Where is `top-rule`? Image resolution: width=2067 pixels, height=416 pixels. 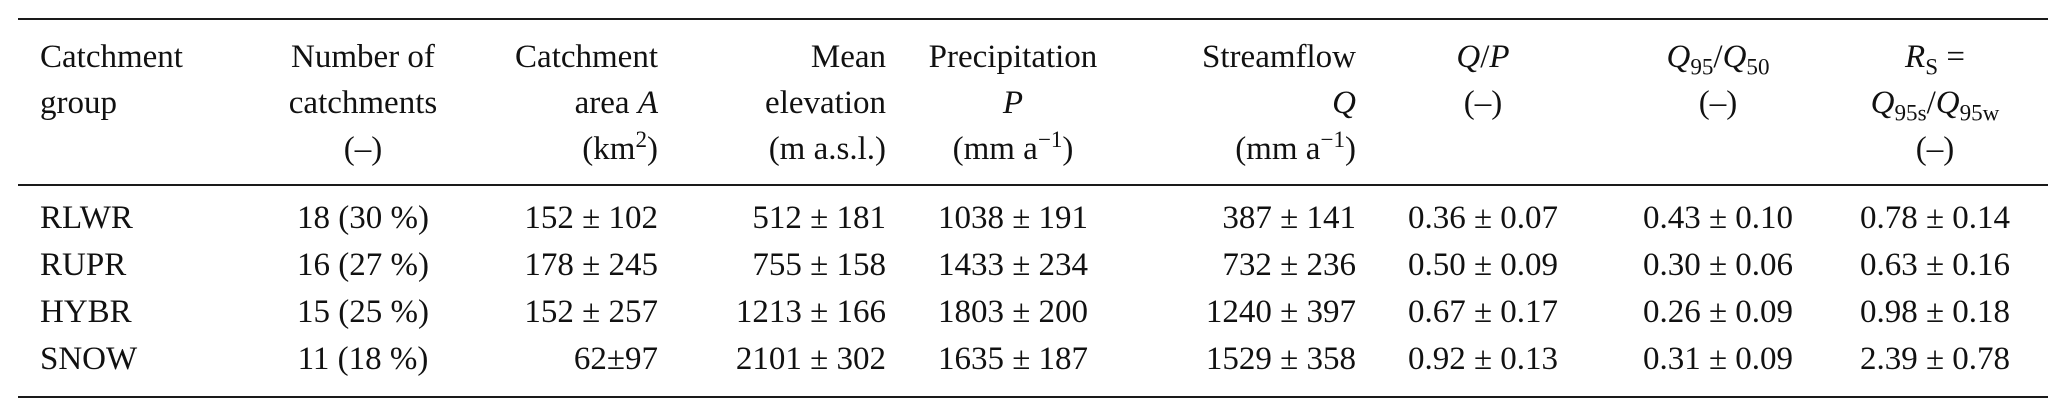 top-rule is located at coordinates (1033, 19).